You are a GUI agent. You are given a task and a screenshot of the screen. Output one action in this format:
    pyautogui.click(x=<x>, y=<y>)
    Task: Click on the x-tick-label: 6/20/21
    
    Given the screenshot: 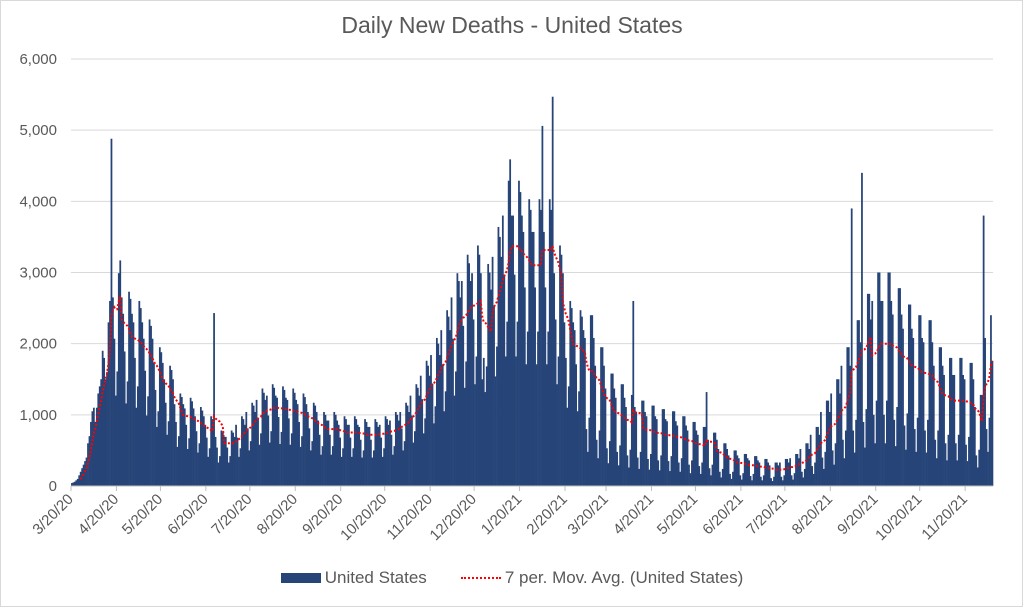 What is the action you would take?
    pyautogui.click(x=722, y=514)
    